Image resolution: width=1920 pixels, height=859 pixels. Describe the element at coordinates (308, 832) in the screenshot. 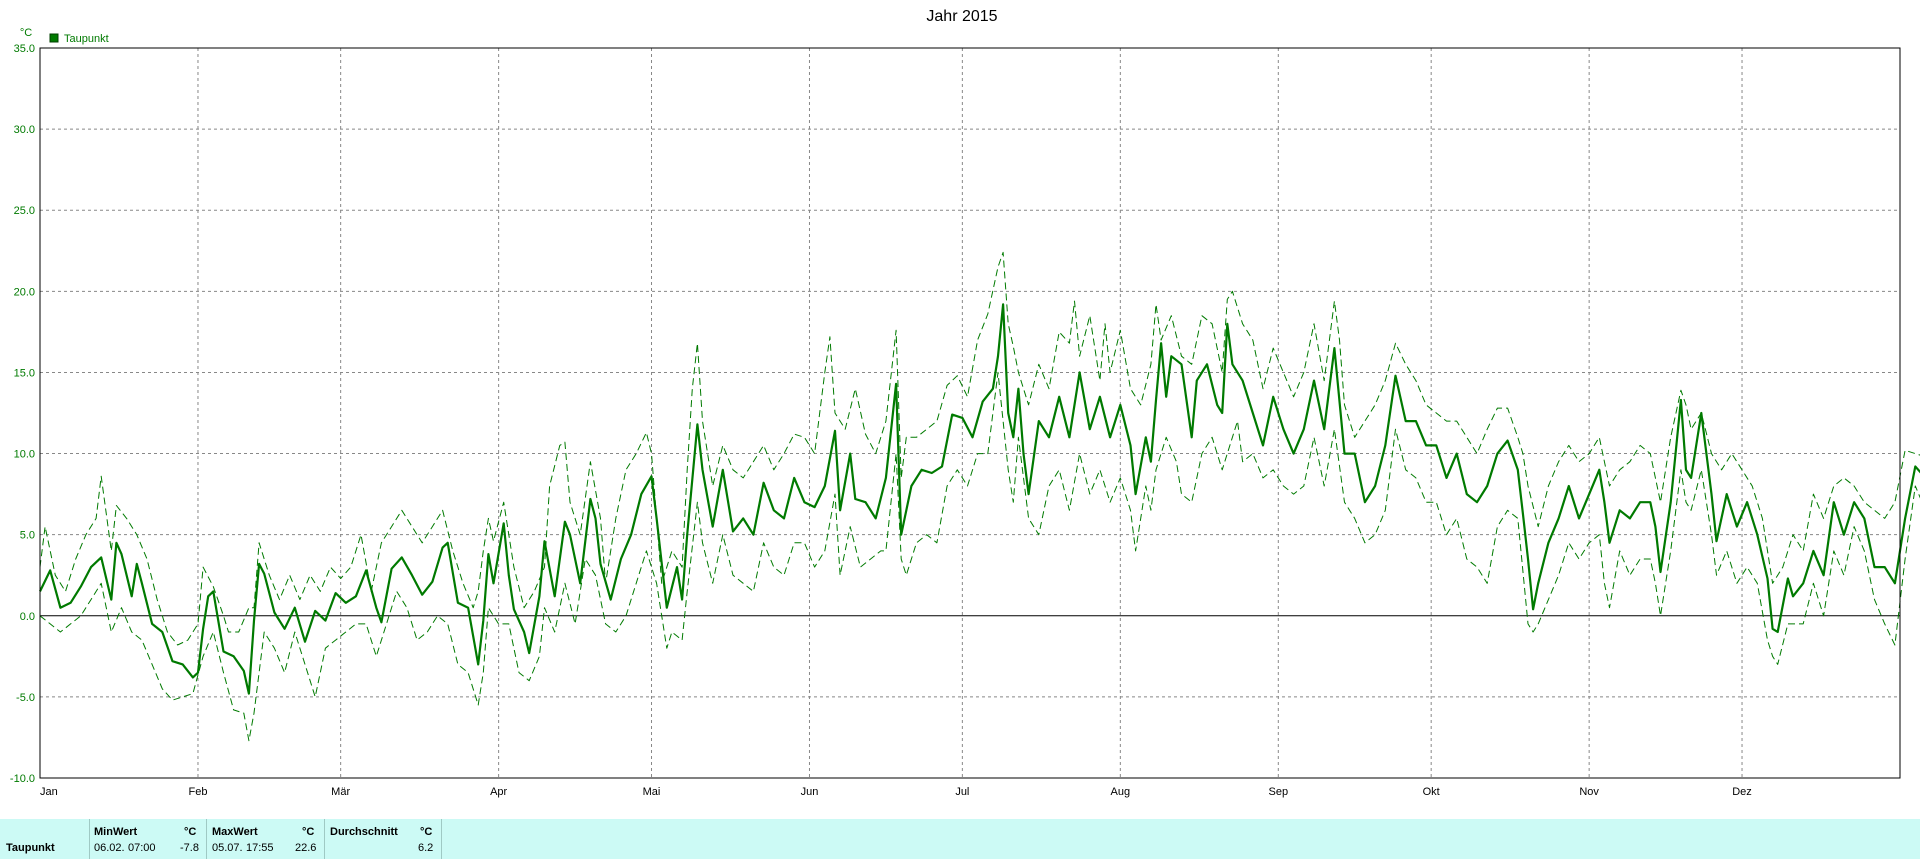

I see `max-unit: °C` at that location.